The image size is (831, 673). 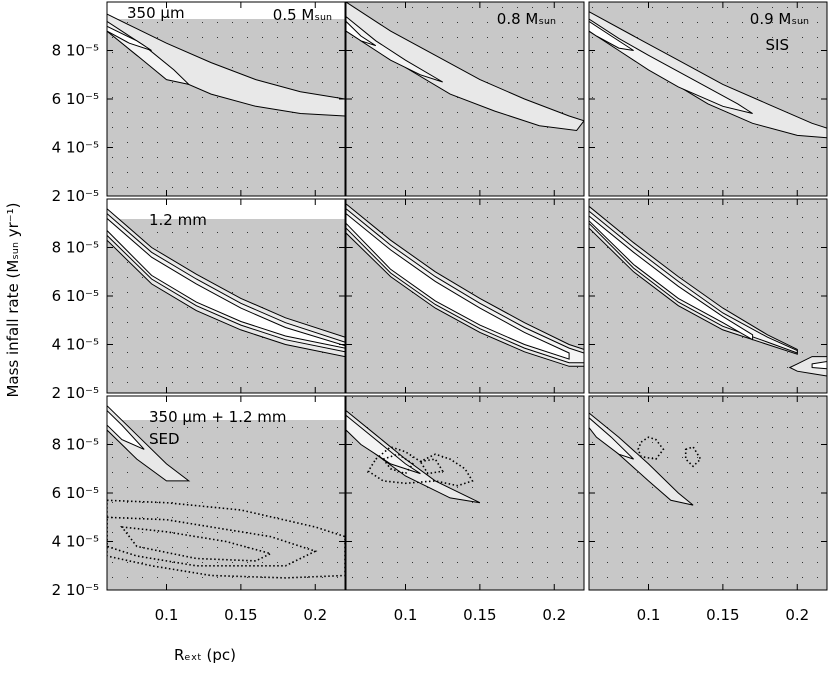 What do you see at coordinates (156, 13) in the screenshot?
I see `panel-annotation: 350 μm` at bounding box center [156, 13].